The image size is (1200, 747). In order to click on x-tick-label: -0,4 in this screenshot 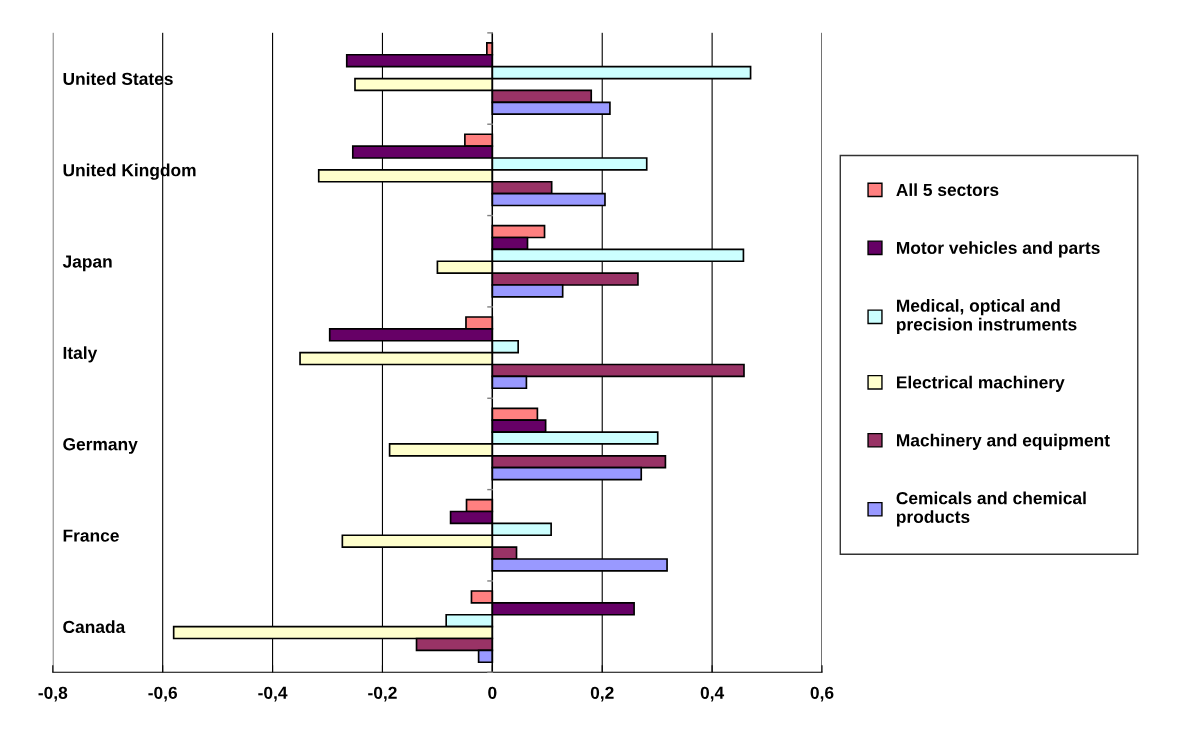, I will do `click(273, 694)`.